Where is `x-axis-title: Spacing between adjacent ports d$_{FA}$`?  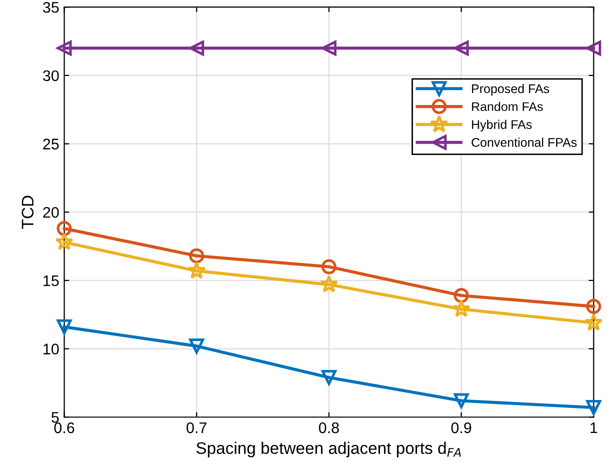 x-axis-title: Spacing between adjacent ports d$_{FA}$ is located at coordinates (328, 450).